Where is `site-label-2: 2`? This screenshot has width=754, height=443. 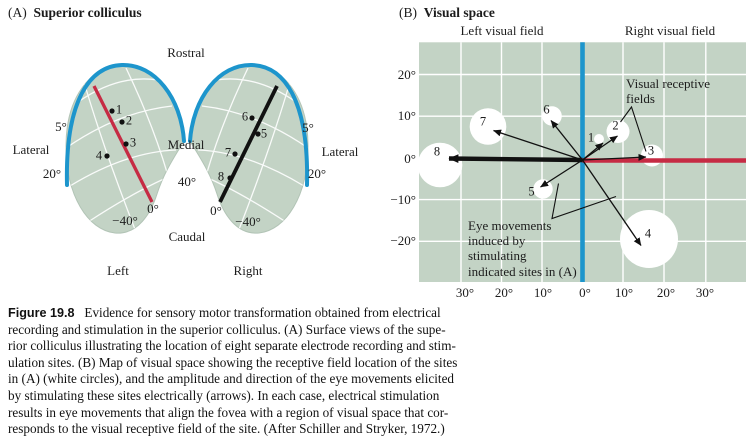
site-label-2: 2 is located at coordinates (129, 120).